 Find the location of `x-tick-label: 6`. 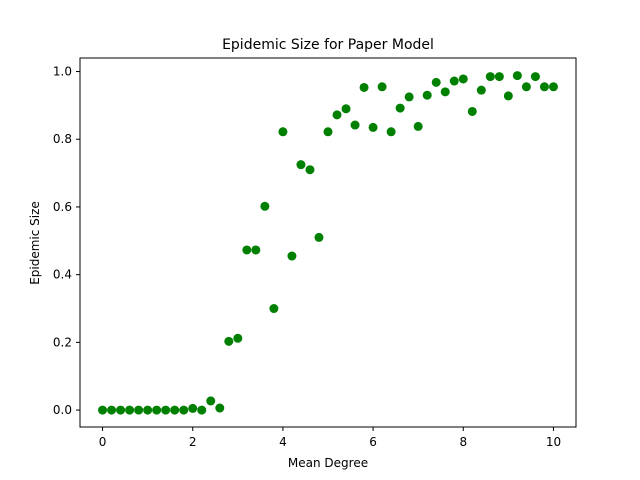

x-tick-label: 6 is located at coordinates (373, 442).